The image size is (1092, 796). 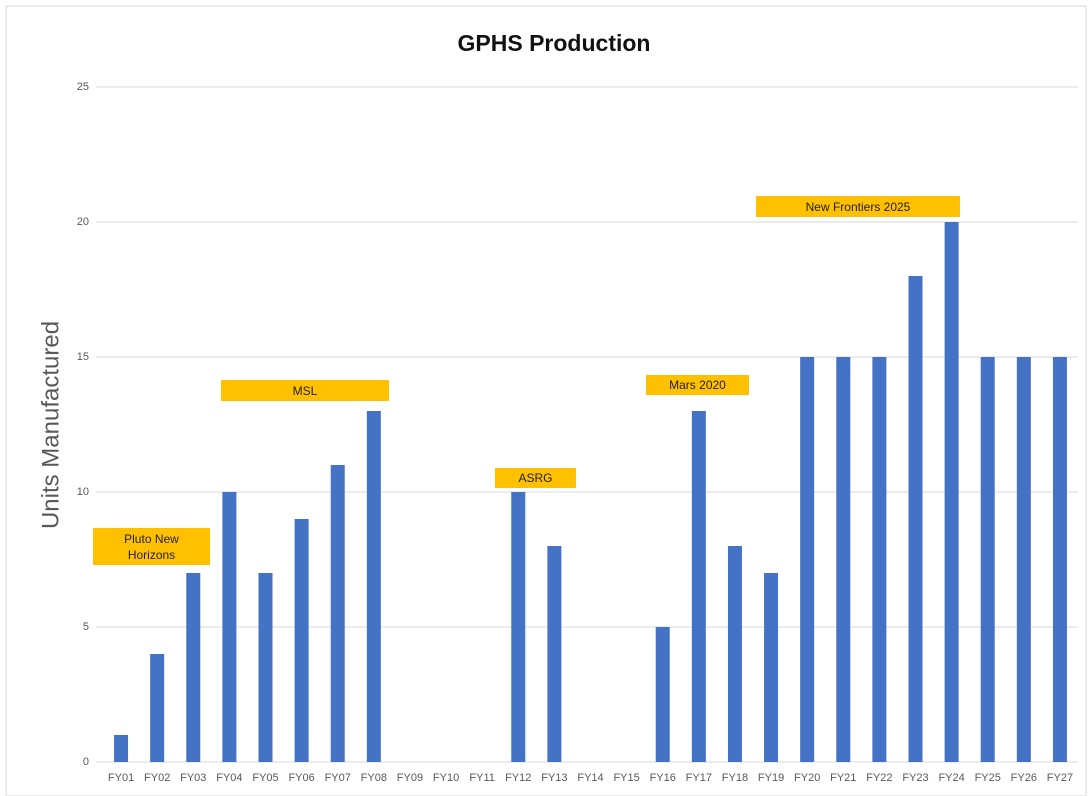 What do you see at coordinates (83, 222) in the screenshot?
I see `y-tick-label: 20` at bounding box center [83, 222].